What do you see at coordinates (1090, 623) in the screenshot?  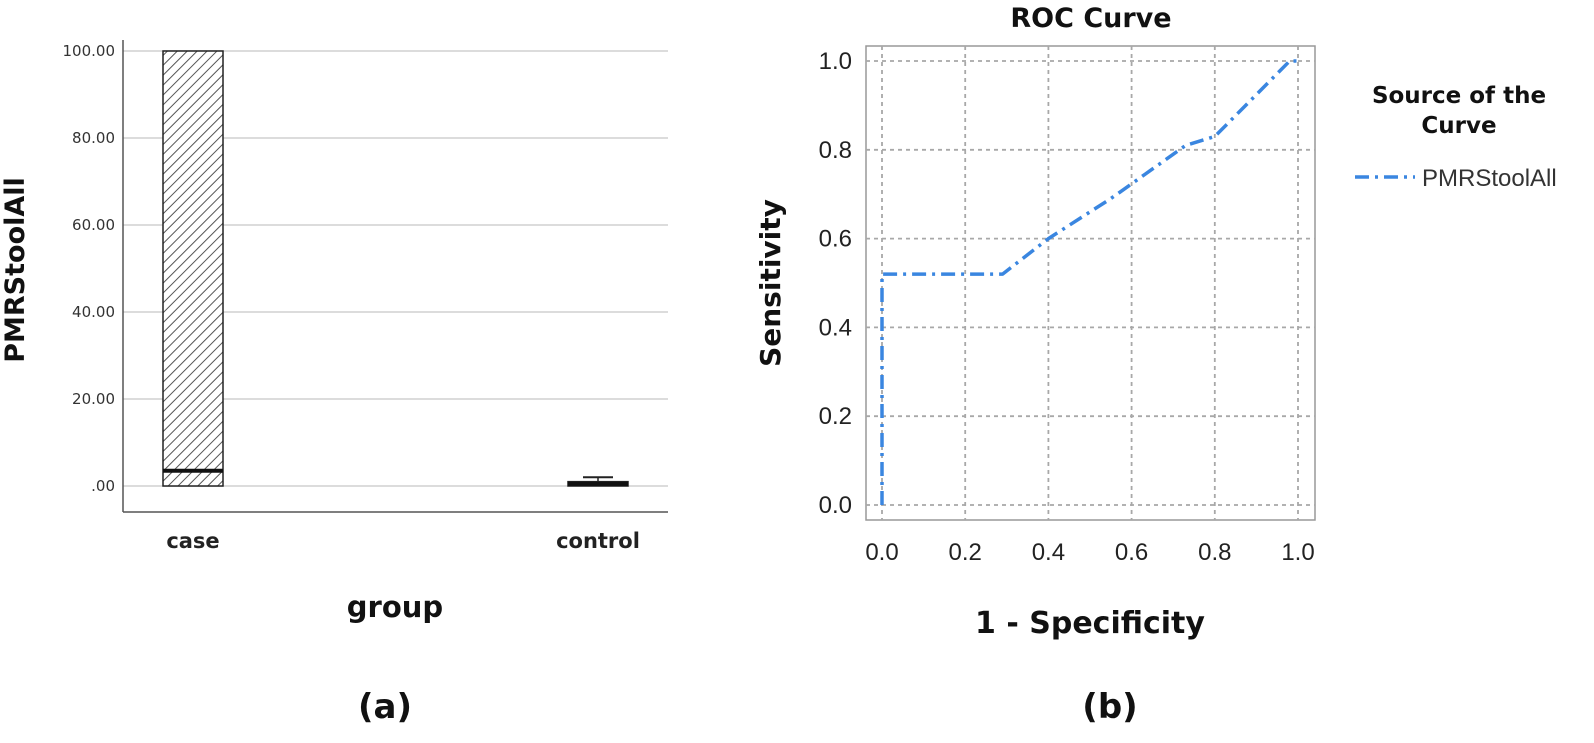 I see `roc-x-axis-title: 1 - Specificity` at bounding box center [1090, 623].